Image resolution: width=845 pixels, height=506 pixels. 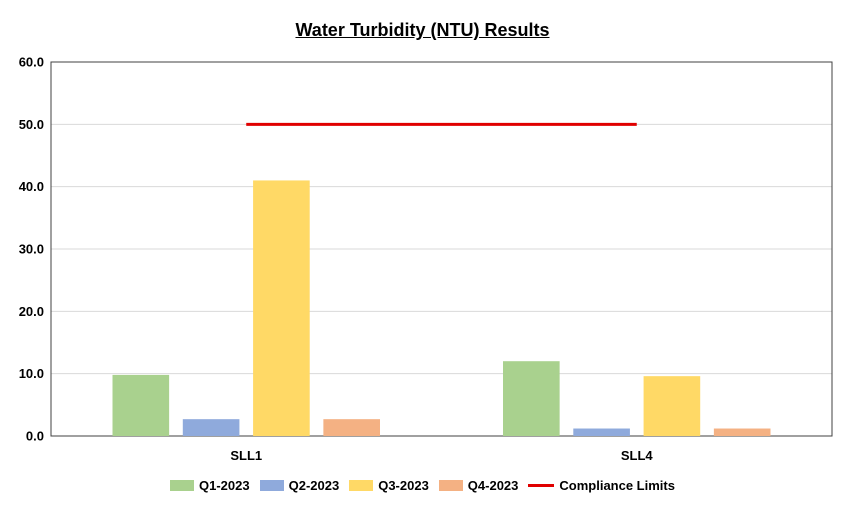 What do you see at coordinates (672, 406) in the screenshot?
I see `bar-q3-2023-sll4` at bounding box center [672, 406].